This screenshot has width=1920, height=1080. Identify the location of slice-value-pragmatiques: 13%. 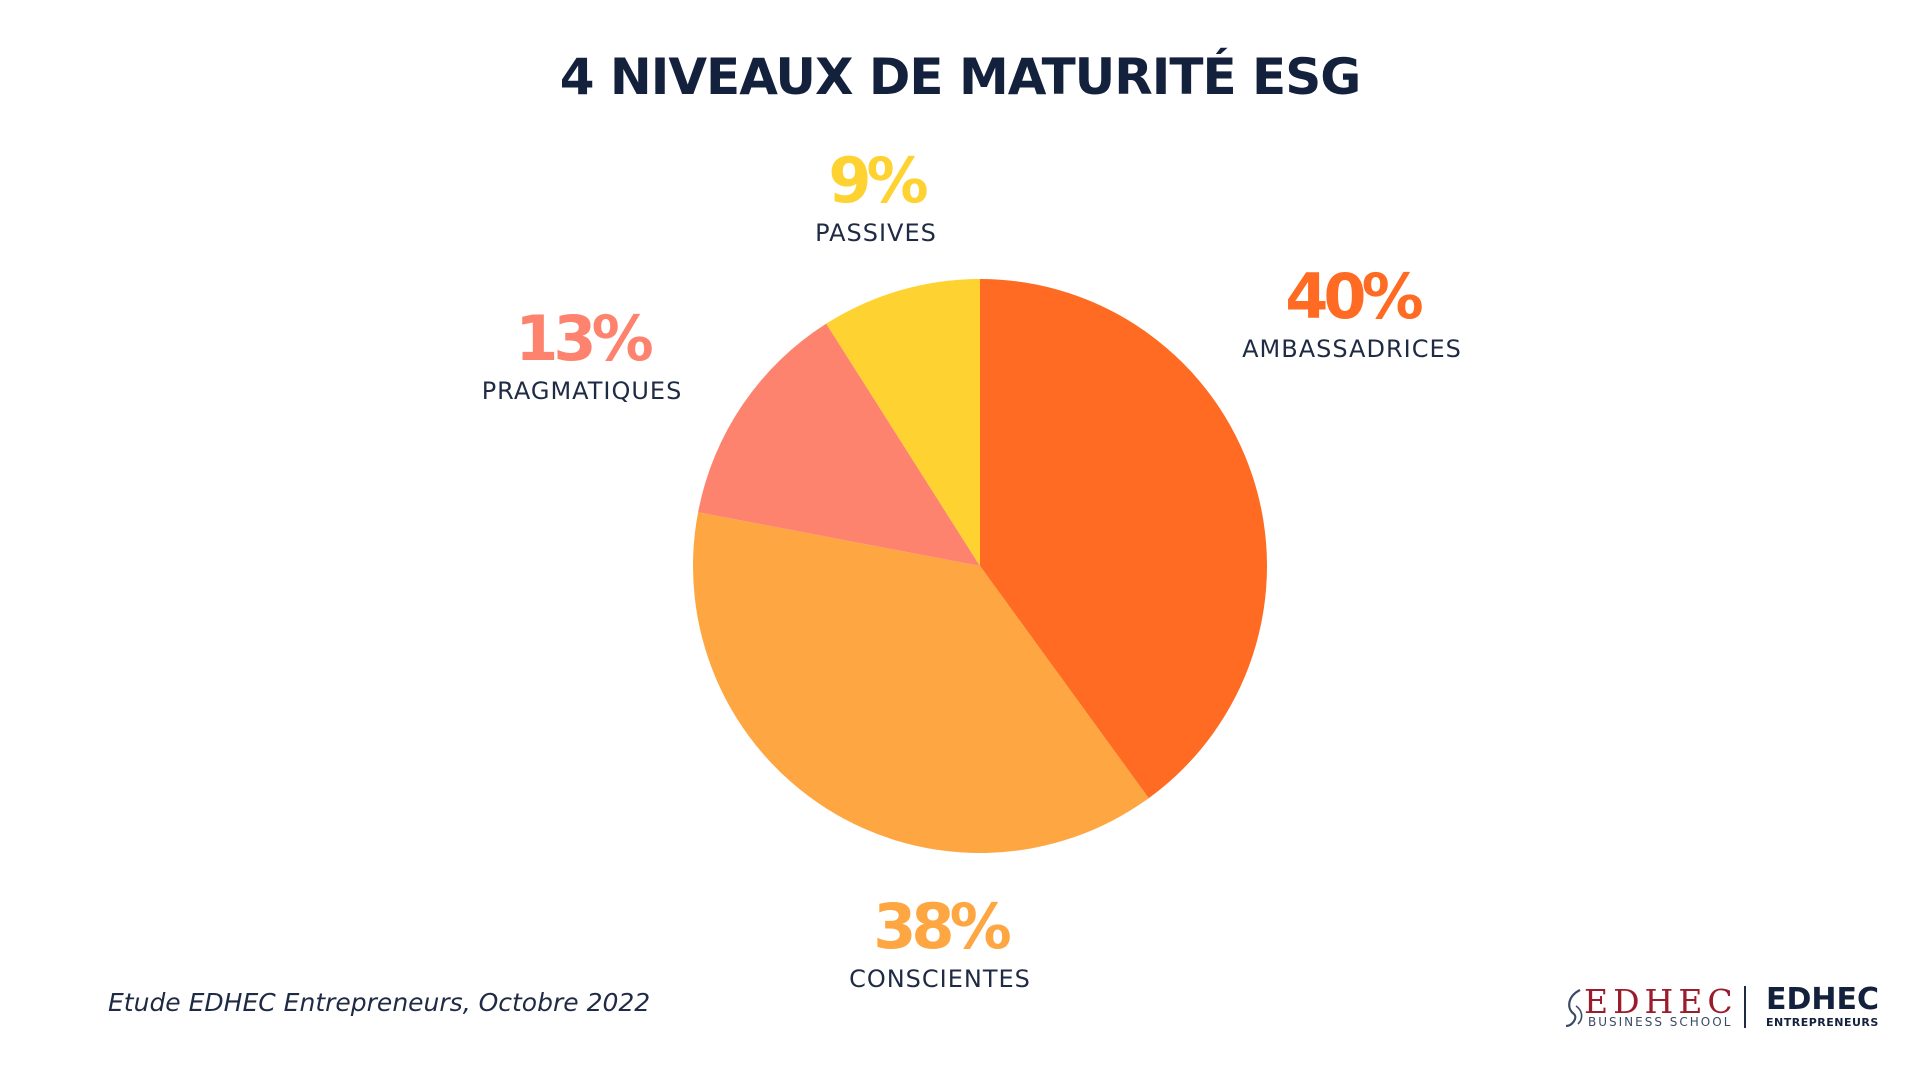
(584, 338).